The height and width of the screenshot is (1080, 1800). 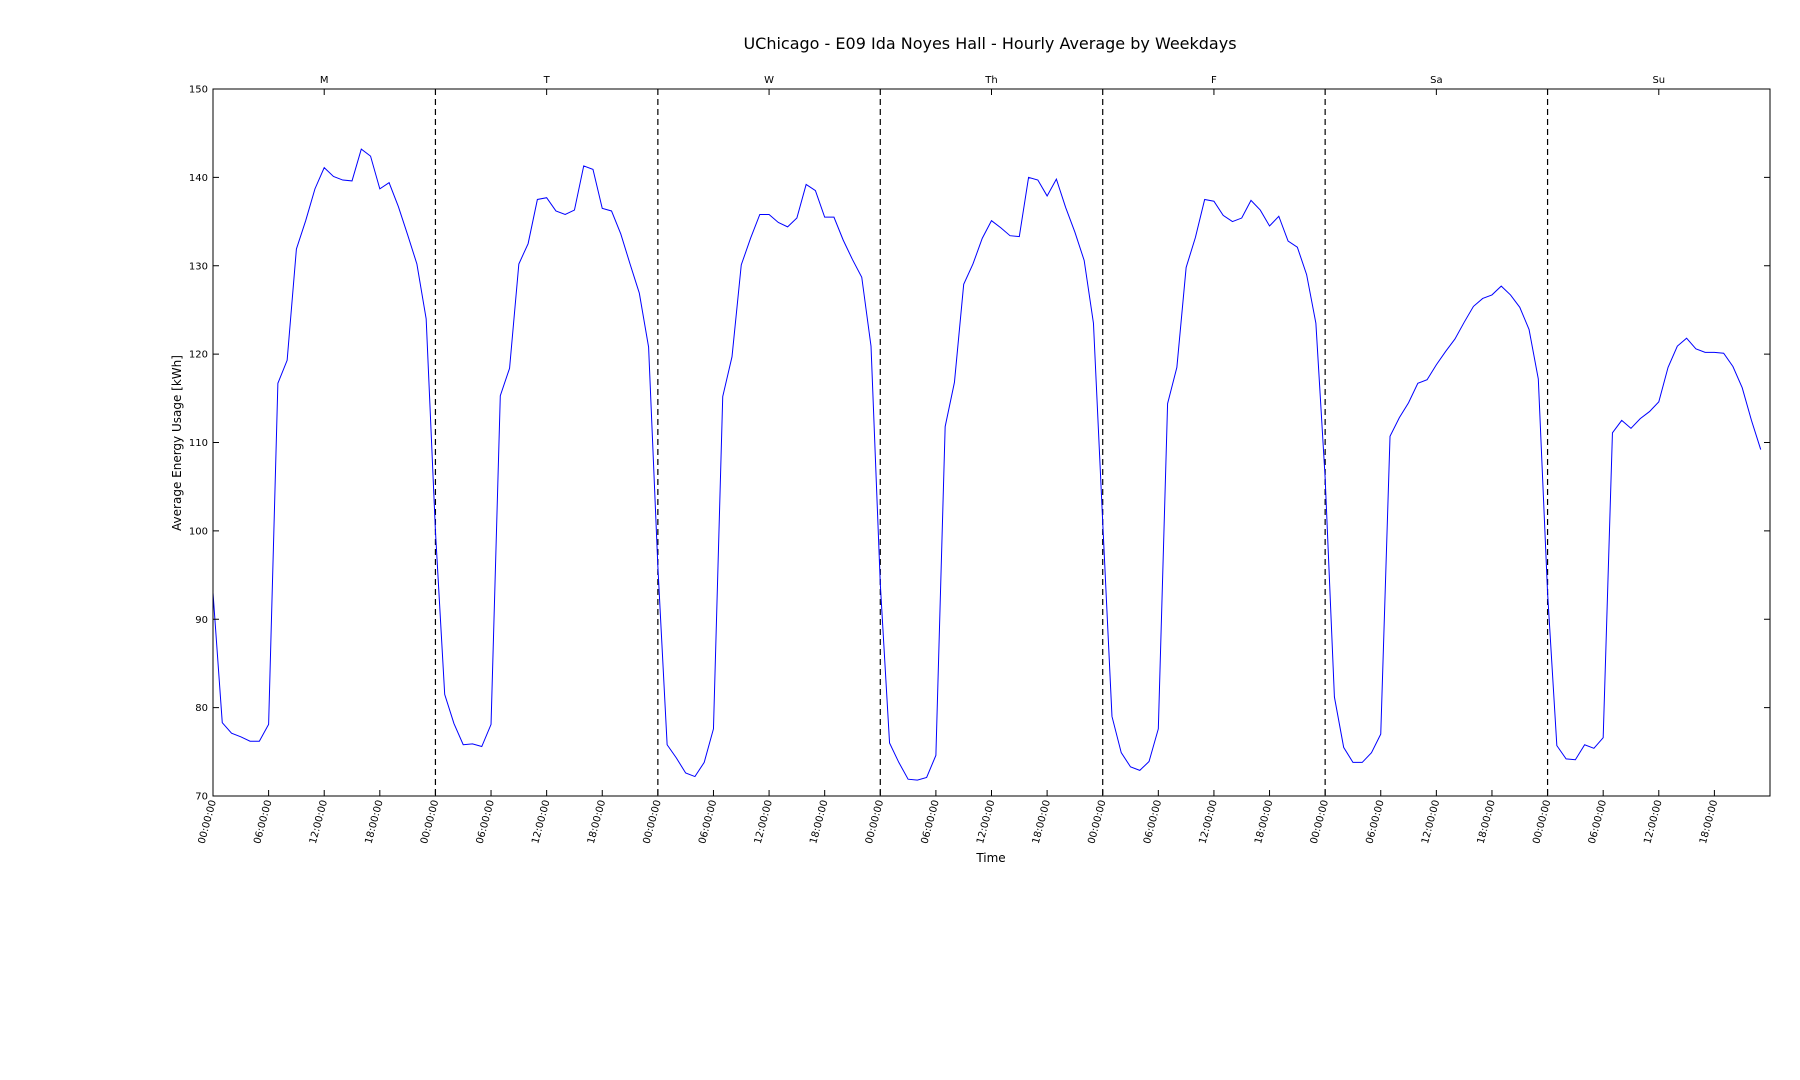 I want to click on y-axis-label: Average Energy Usage [kWh], so click(x=177, y=443).